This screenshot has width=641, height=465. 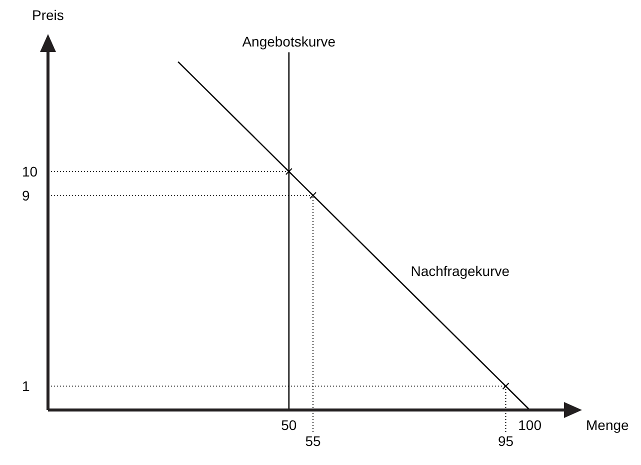 What do you see at coordinates (608, 425) in the screenshot?
I see `x-axis-title: Menge` at bounding box center [608, 425].